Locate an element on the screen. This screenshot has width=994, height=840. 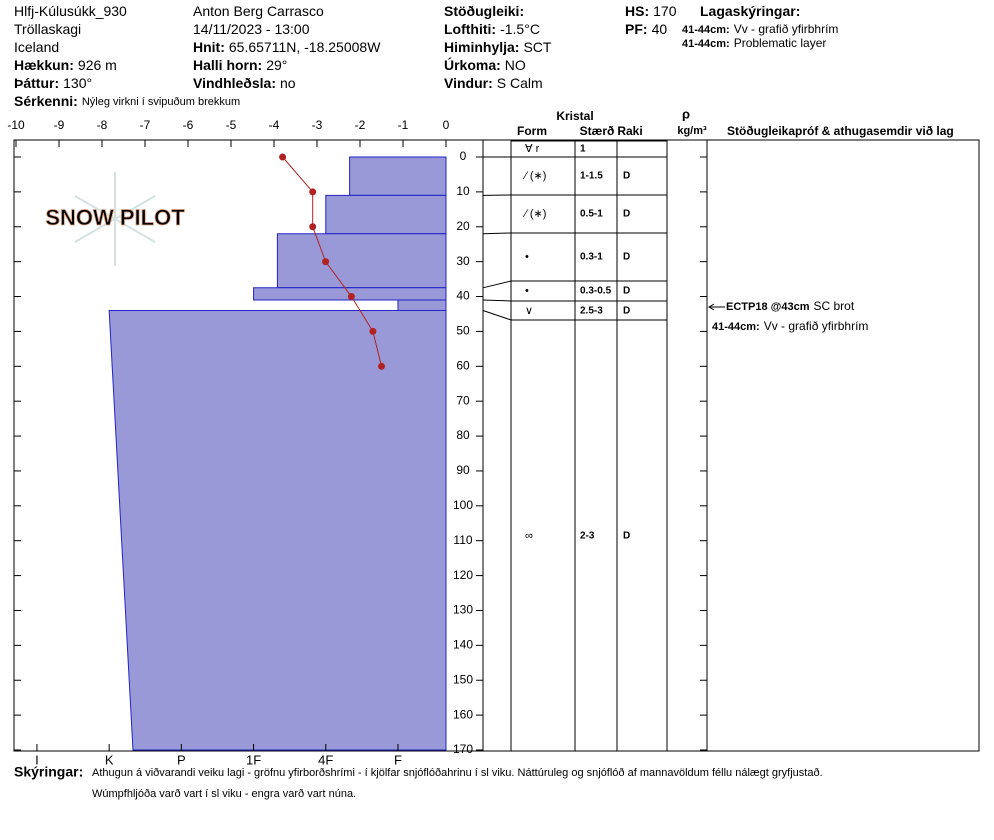
crystal-form: ∞ is located at coordinates (529, 536).